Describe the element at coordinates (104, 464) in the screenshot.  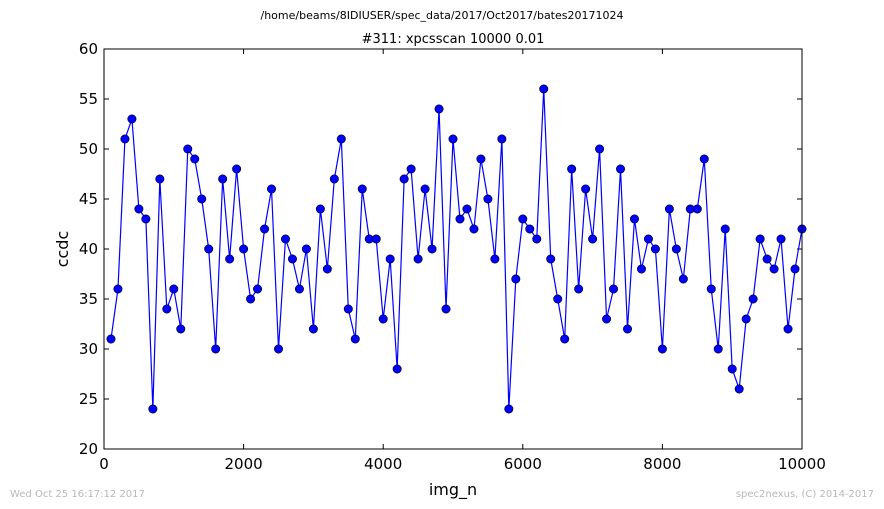
I see `x-tick-label: 0` at that location.